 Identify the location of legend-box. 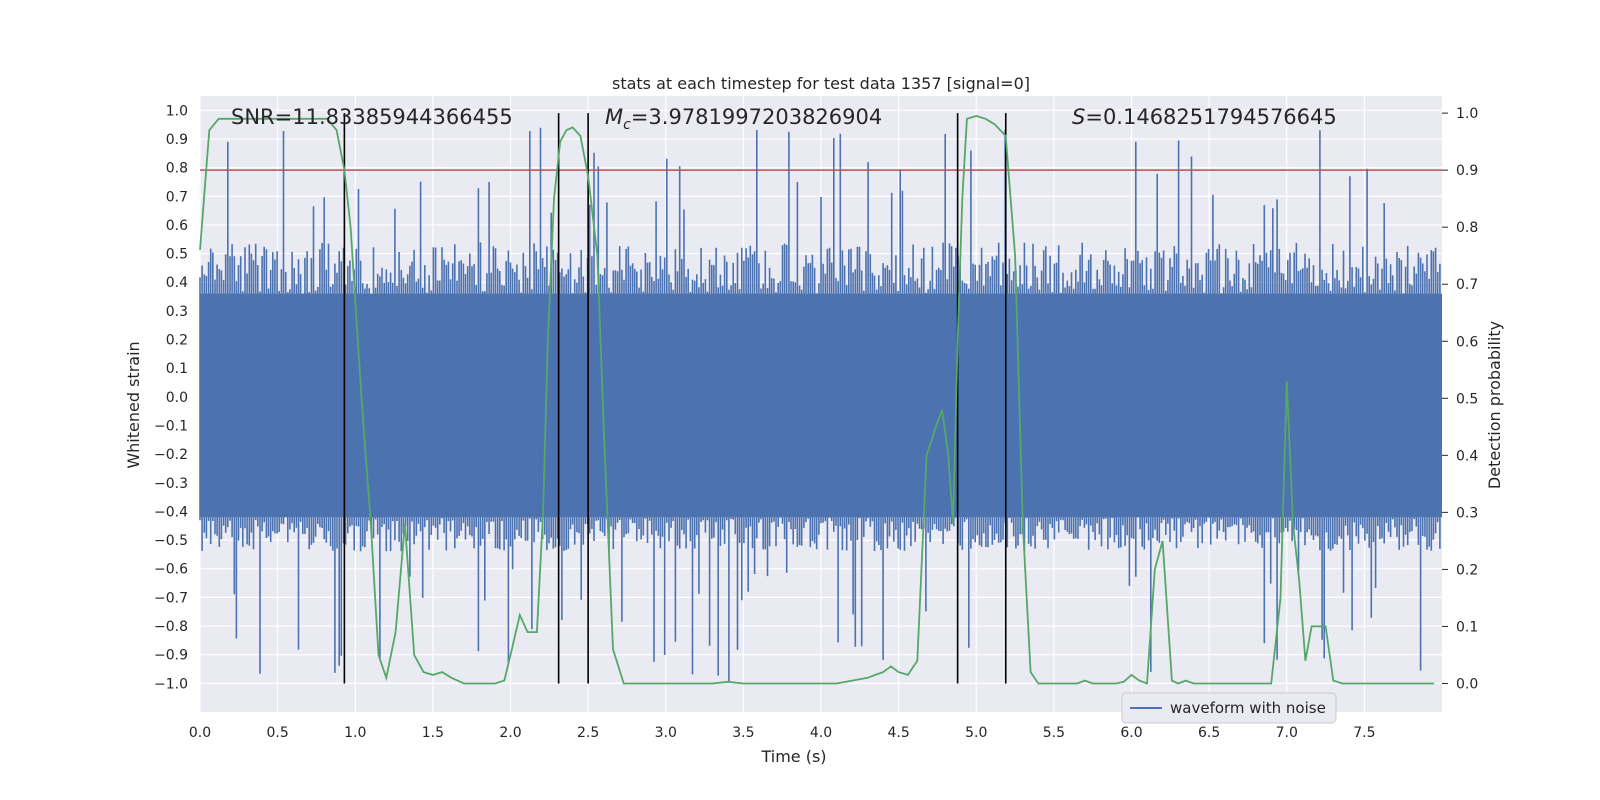
(1229, 708).